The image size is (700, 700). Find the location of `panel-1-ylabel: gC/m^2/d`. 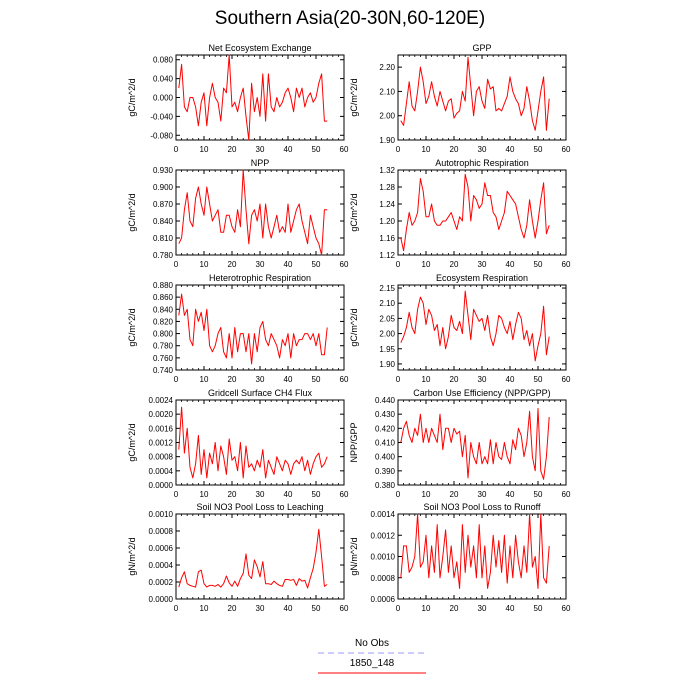

panel-1-ylabel: gC/m^2/d is located at coordinates (132, 97).